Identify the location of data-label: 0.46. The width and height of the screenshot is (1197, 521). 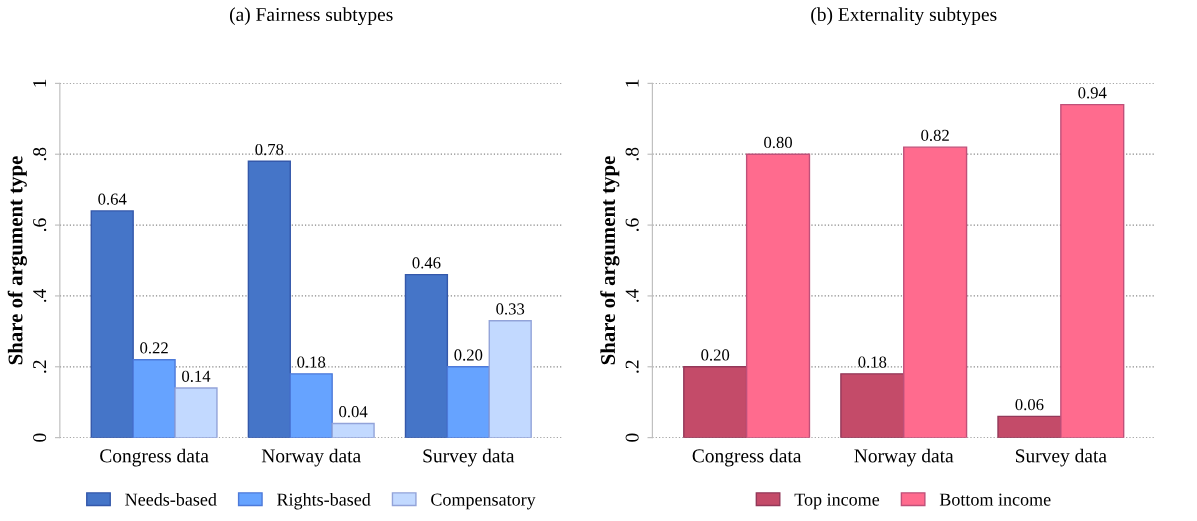
(426, 263).